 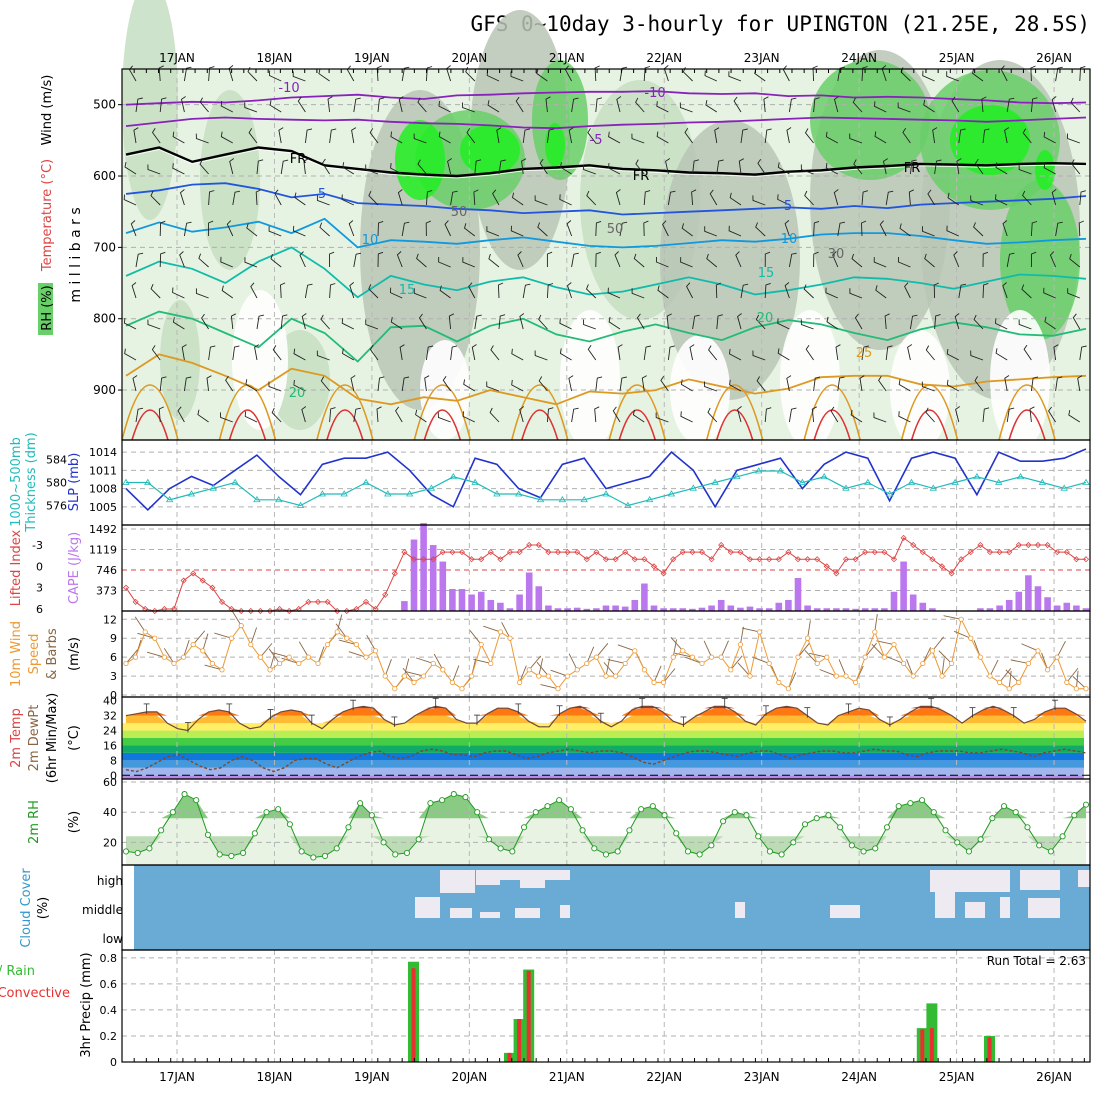 I want to click on day-label-bottom: 21JAN, so click(x=567, y=1077).